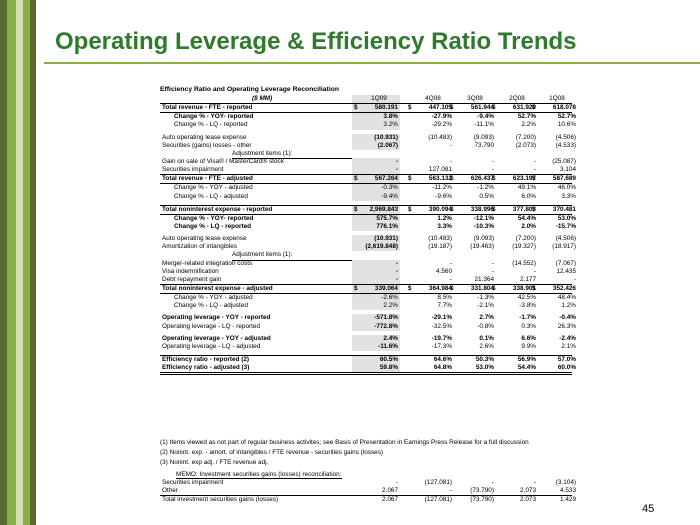 Image resolution: width=700 pixels, height=525 pixels. Describe the element at coordinates (526, 298) in the screenshot. I see `cell-2q08: 42.5%` at that location.